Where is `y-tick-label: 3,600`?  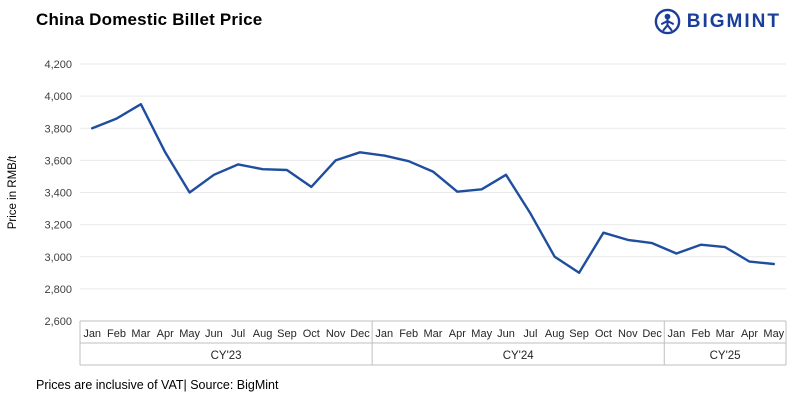 y-tick-label: 3,600 is located at coordinates (58, 161).